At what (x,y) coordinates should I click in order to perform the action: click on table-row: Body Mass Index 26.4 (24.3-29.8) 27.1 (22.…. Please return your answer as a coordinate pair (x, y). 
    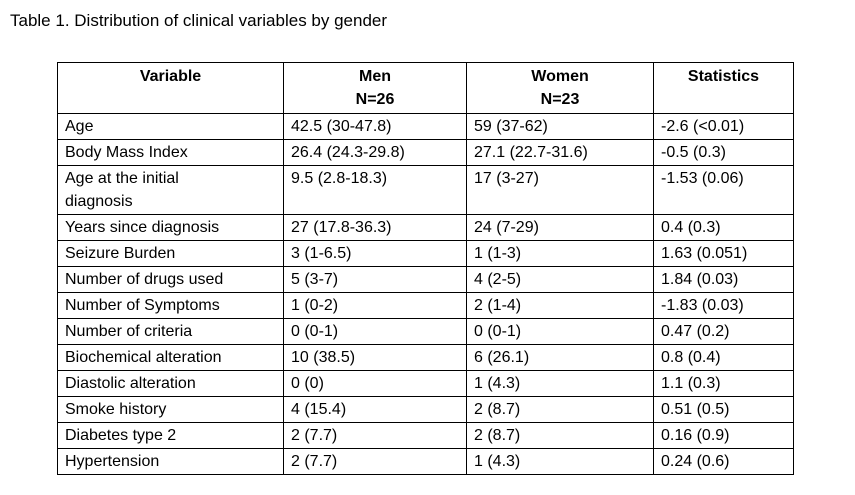
    Looking at the image, I should click on (425, 152).